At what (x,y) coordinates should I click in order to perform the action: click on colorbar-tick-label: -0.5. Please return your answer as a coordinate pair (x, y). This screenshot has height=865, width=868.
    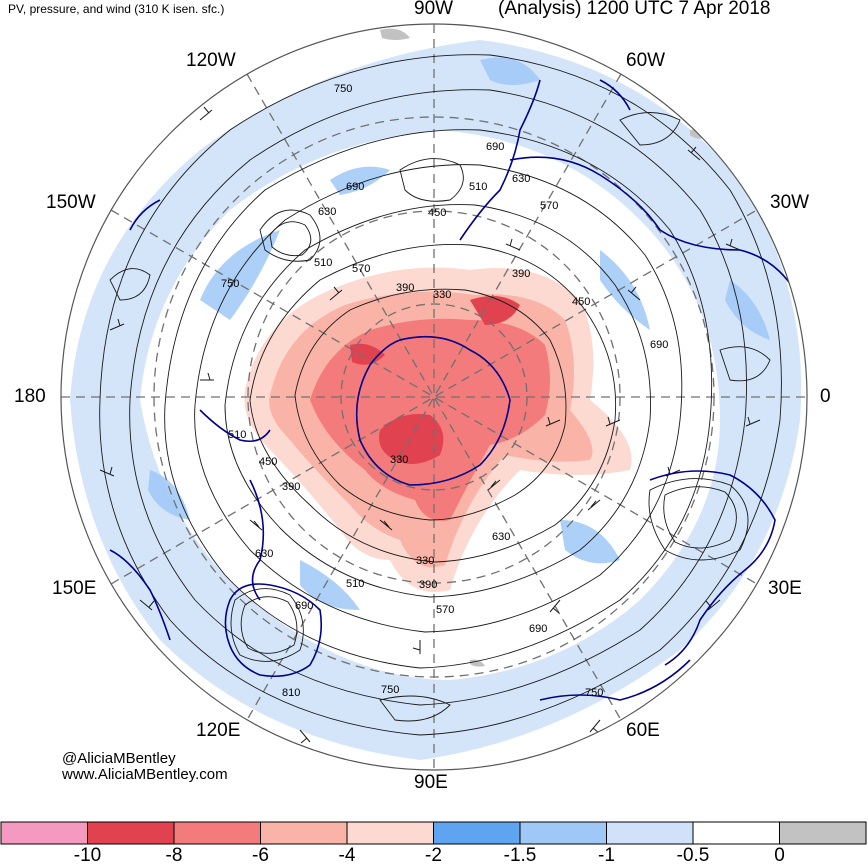
    Looking at the image, I should click on (693, 855).